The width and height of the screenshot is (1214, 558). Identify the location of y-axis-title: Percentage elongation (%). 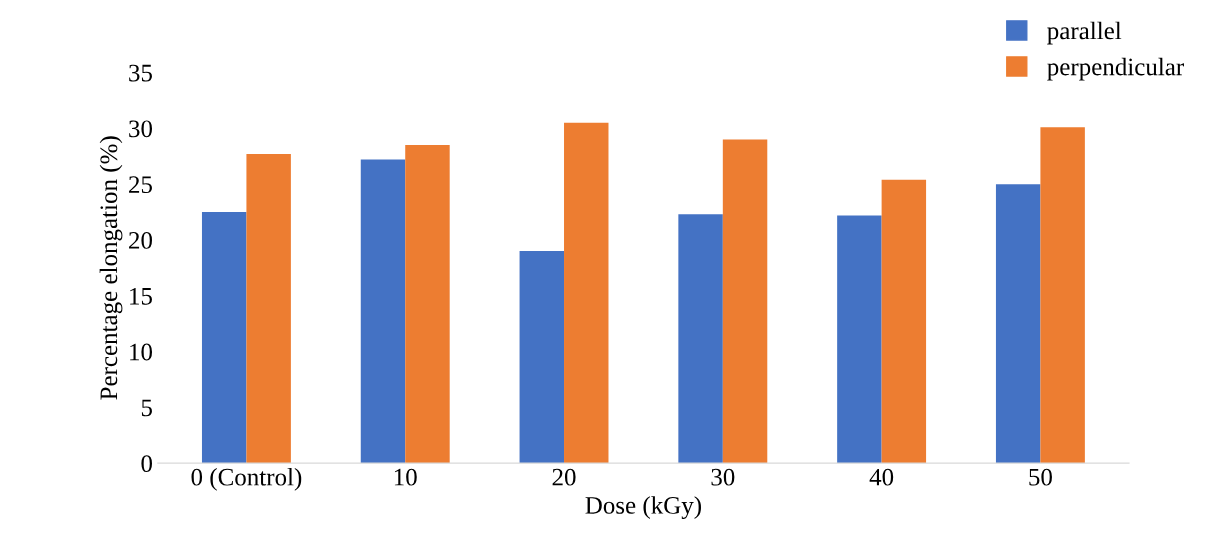
(111, 268).